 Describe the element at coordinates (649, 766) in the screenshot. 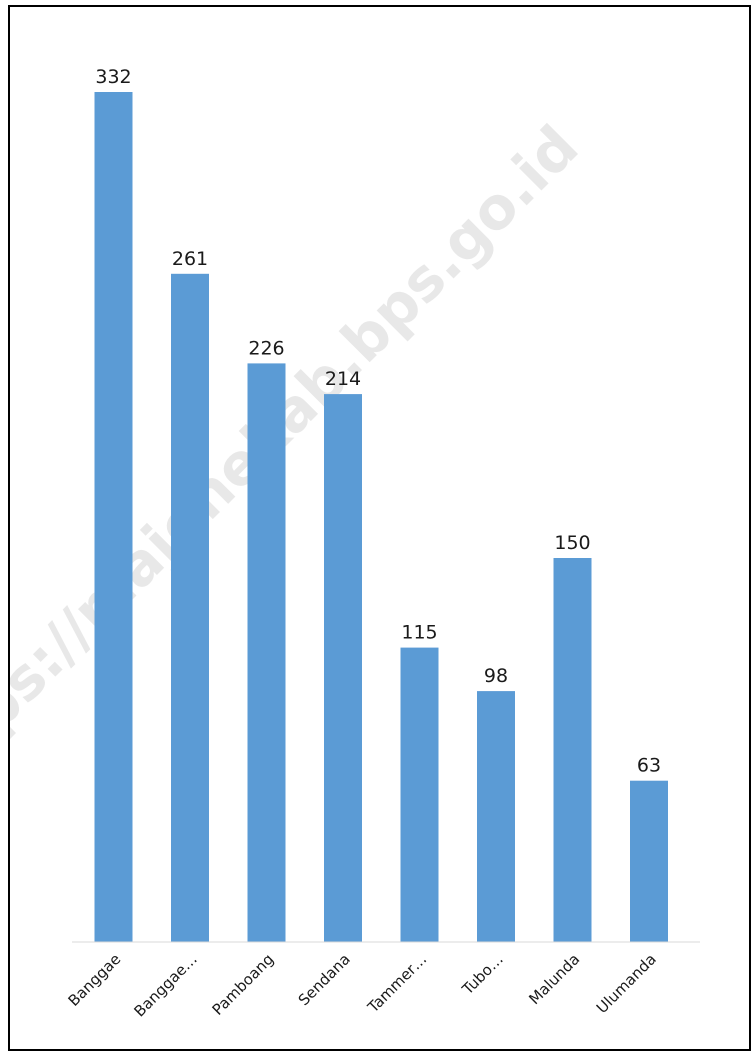

I see `data-label-8: 63` at that location.